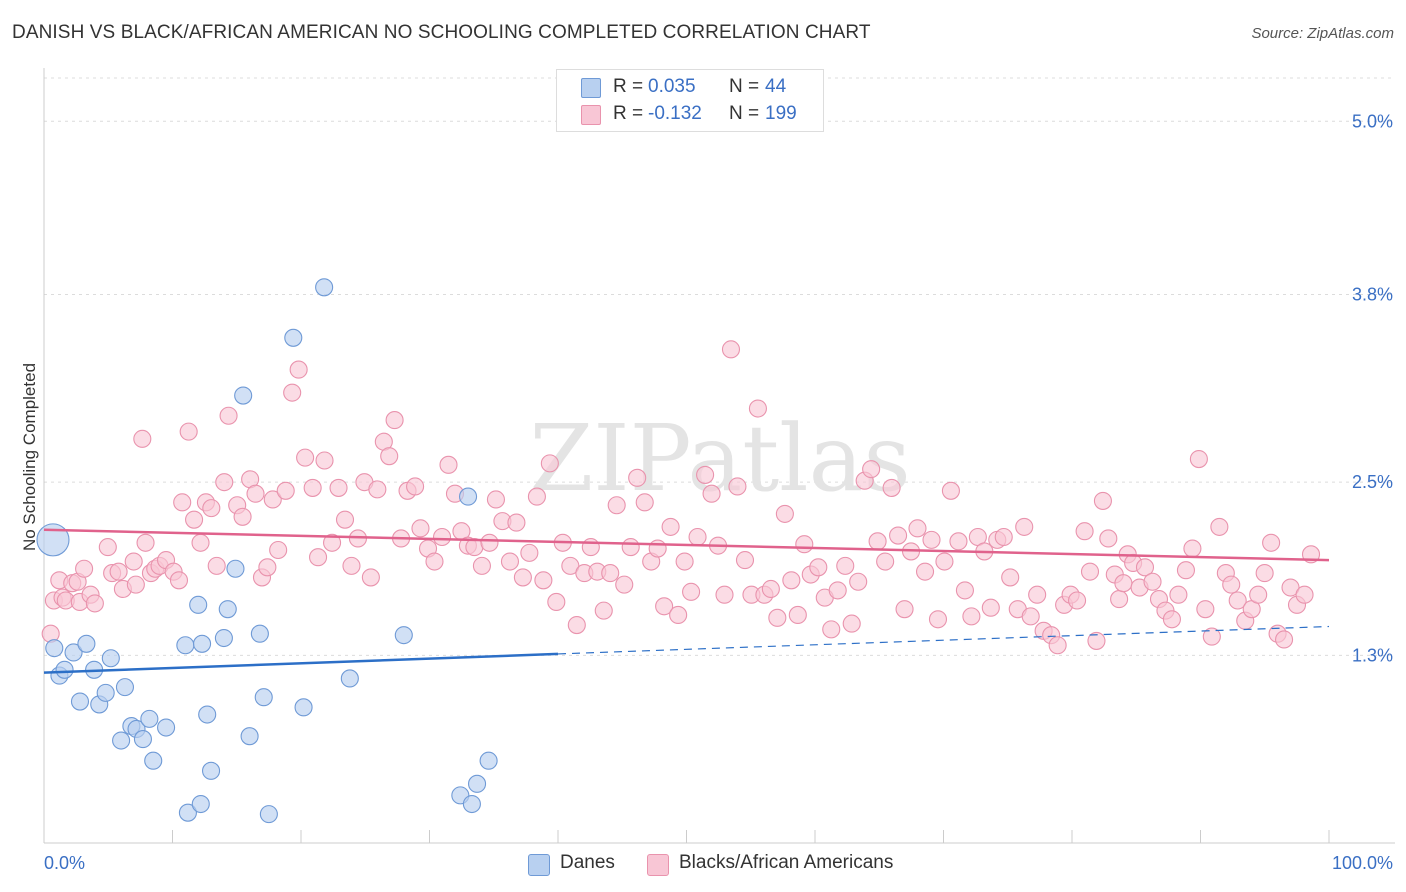  I want to click on danes-trend-extension, so click(943, 640).